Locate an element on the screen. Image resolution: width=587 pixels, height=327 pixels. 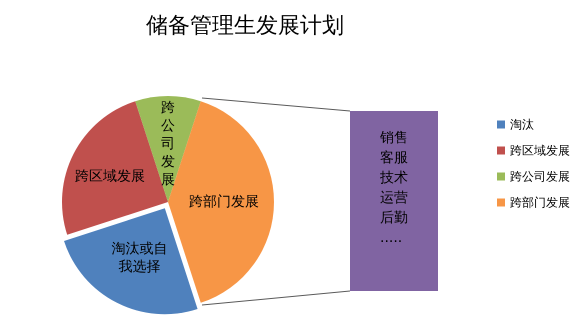
legend-label: 跨区域发展 is located at coordinates (540, 151).